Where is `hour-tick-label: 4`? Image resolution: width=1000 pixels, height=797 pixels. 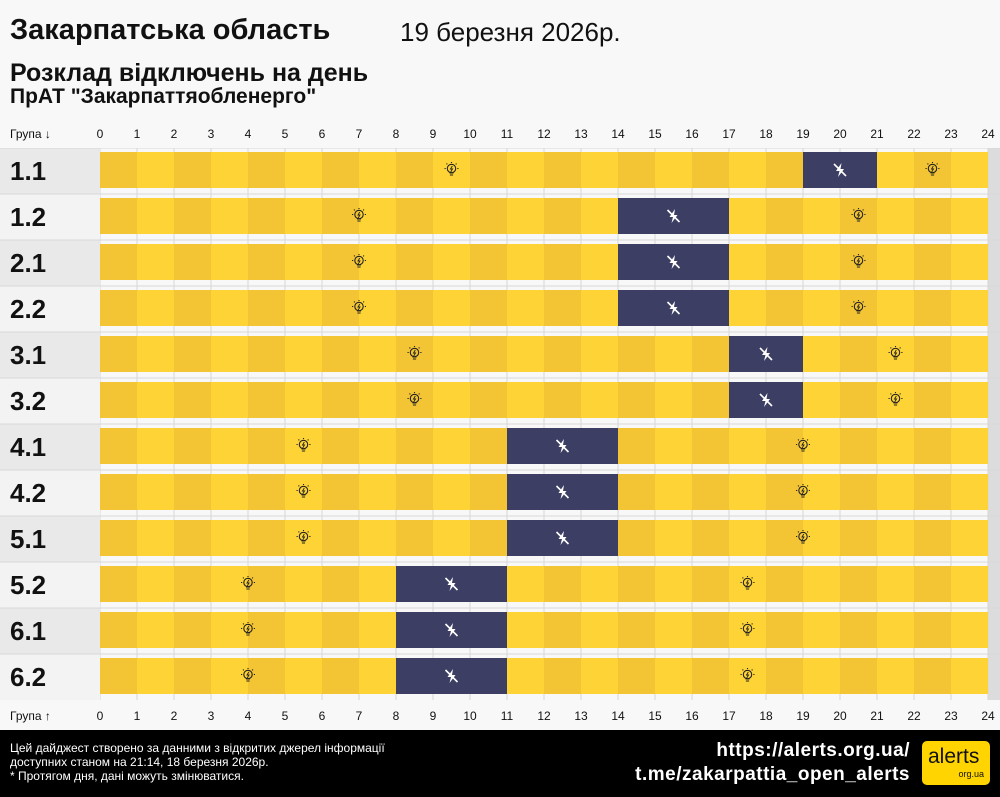
hour-tick-label: 4 is located at coordinates (248, 134).